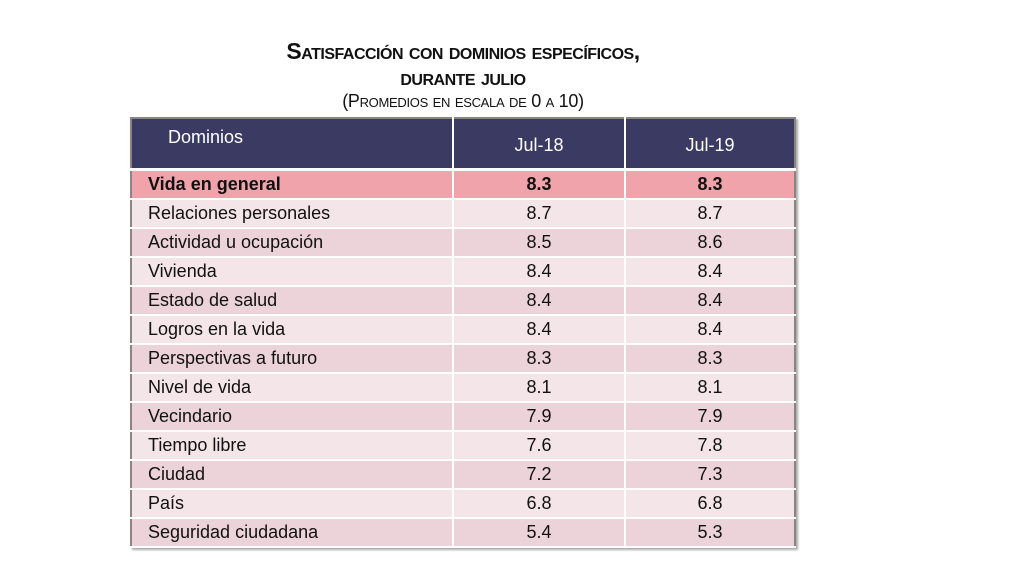  What do you see at coordinates (292, 301) in the screenshot?
I see `row-label: Estado de salud` at bounding box center [292, 301].